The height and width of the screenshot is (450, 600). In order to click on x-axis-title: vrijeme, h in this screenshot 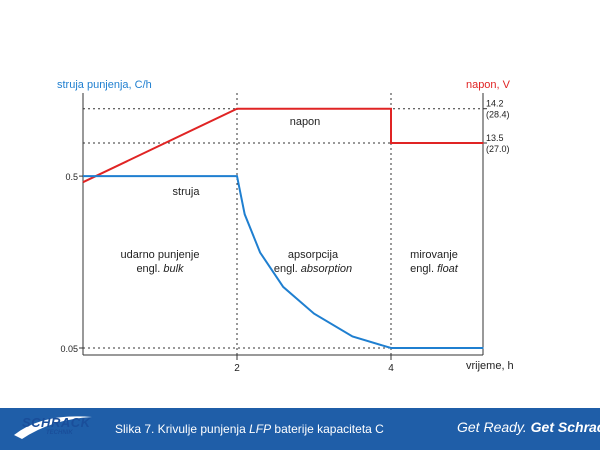, I will do `click(490, 366)`.